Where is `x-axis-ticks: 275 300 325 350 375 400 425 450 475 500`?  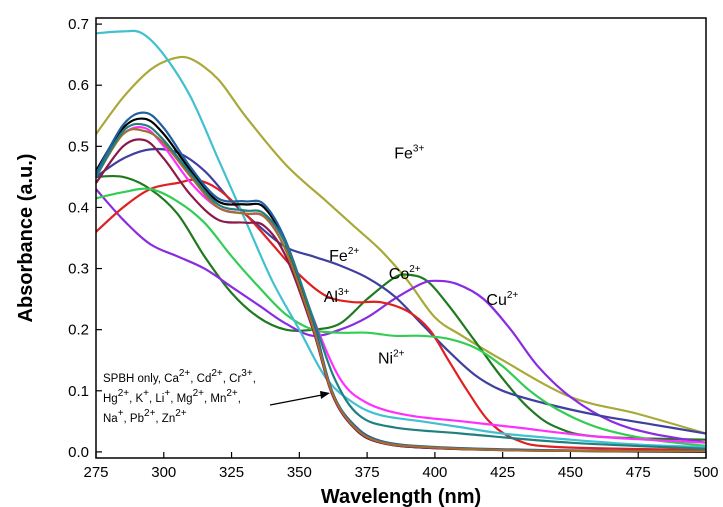
x-axis-ticks: 275 300 325 350 375 400 425 450 475 500 is located at coordinates (401, 466).